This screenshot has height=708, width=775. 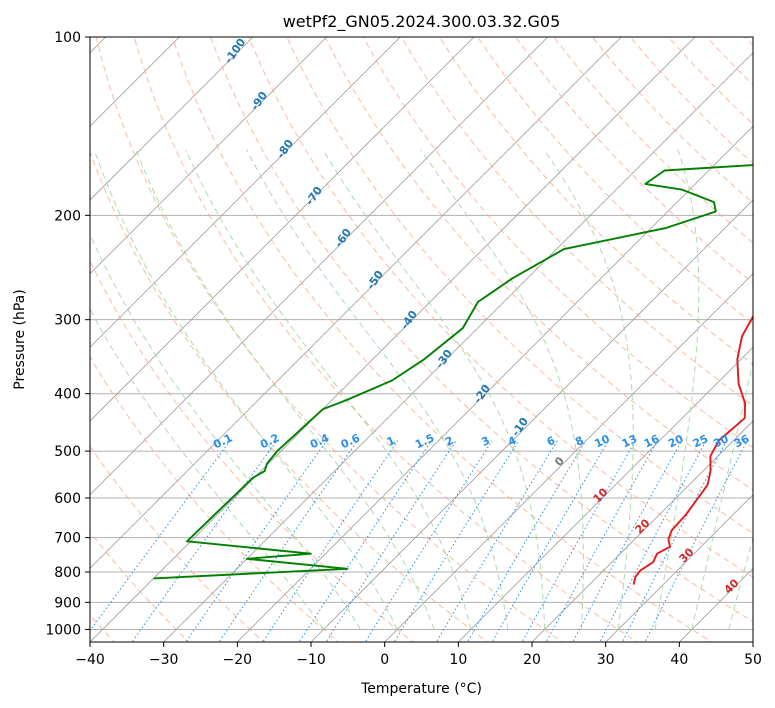 I want to click on mixing-ratio-label: 1, so click(x=391, y=441).